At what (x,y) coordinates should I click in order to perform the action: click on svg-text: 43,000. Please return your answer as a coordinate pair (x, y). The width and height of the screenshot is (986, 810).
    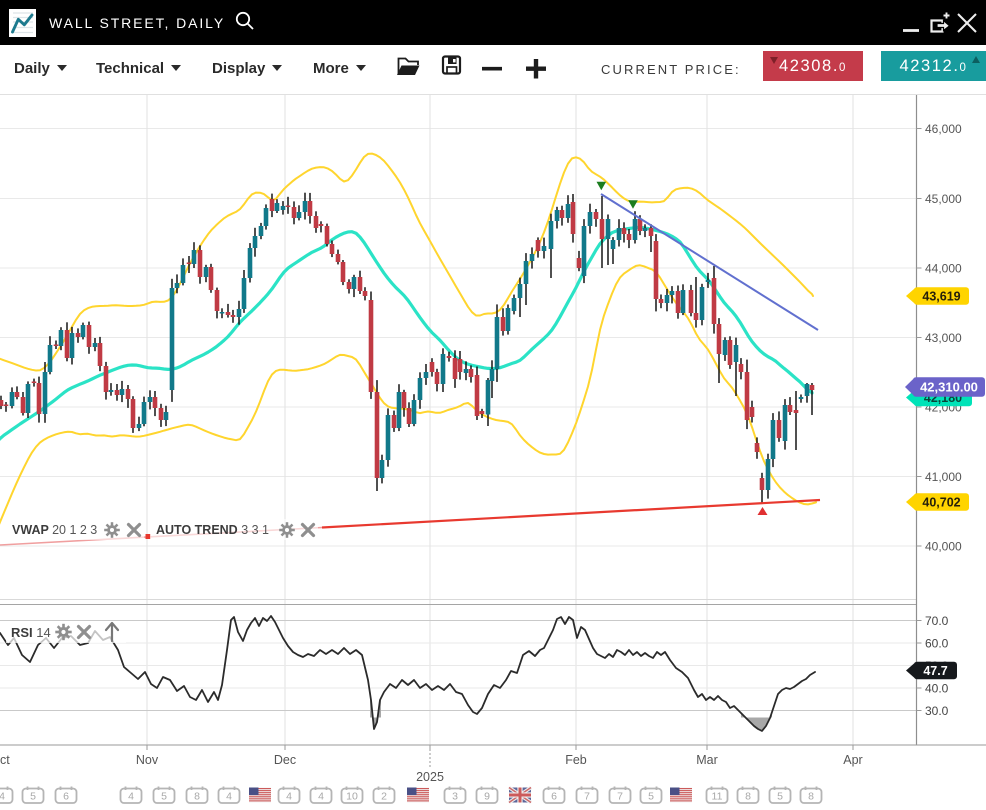
    Looking at the image, I should click on (943, 338).